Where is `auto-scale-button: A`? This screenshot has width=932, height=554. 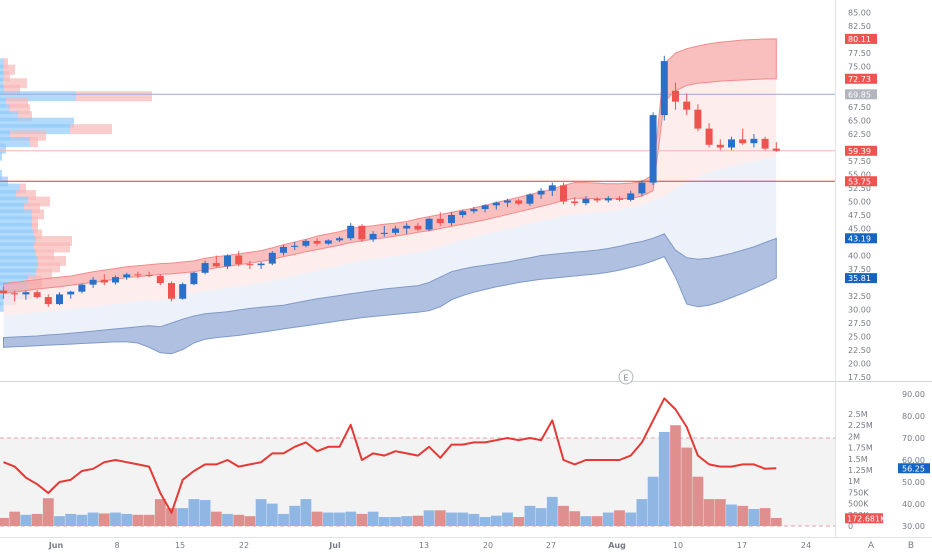
auto-scale-button: A is located at coordinates (871, 546).